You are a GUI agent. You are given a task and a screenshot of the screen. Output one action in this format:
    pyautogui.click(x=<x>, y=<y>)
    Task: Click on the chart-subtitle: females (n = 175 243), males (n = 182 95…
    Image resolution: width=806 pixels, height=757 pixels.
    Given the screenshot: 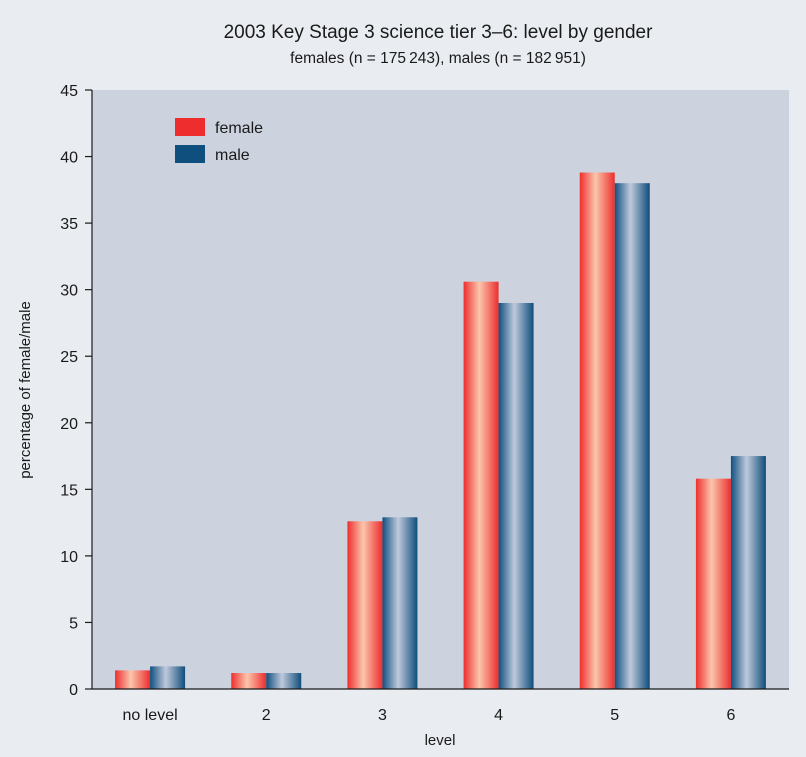 What is the action you would take?
    pyautogui.click(x=438, y=58)
    